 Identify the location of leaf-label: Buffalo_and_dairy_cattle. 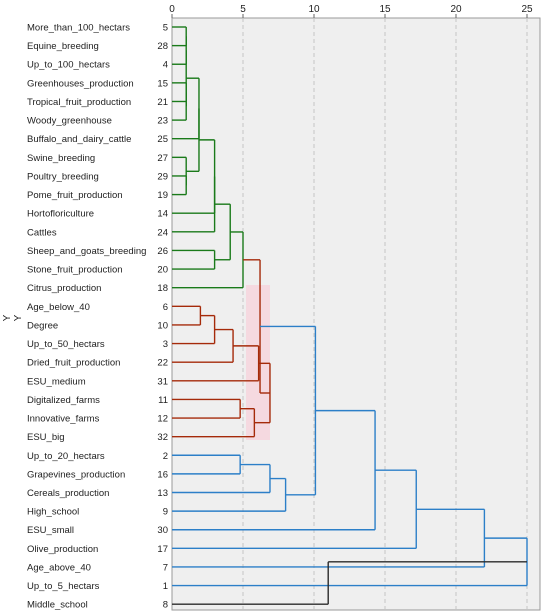
(79, 139).